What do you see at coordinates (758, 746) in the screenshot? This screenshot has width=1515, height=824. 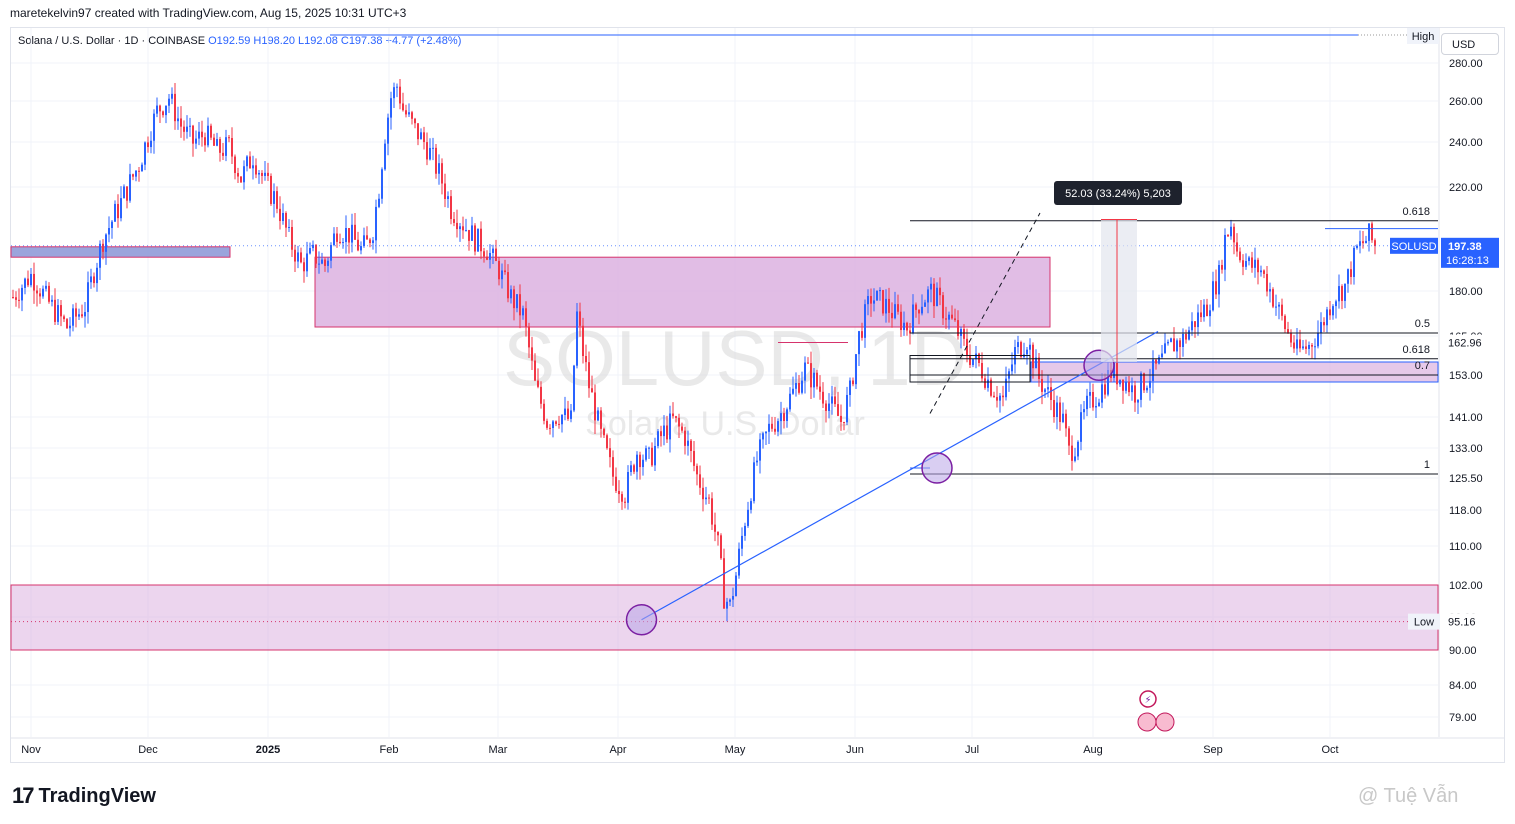 I see `time-axis: Nov Dec 2025 Feb Mar Apr May Jun Jul Aug Sep Oct` at bounding box center [758, 746].